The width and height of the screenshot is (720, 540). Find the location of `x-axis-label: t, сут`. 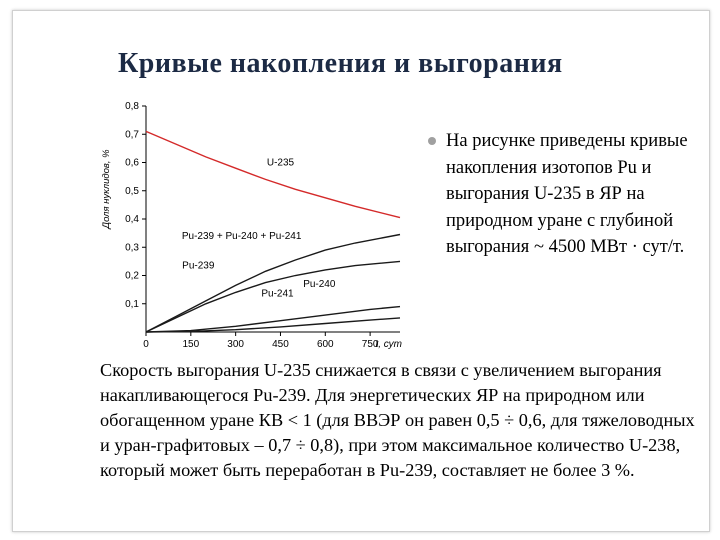

x-axis-label: t, сут is located at coordinates (388, 344).